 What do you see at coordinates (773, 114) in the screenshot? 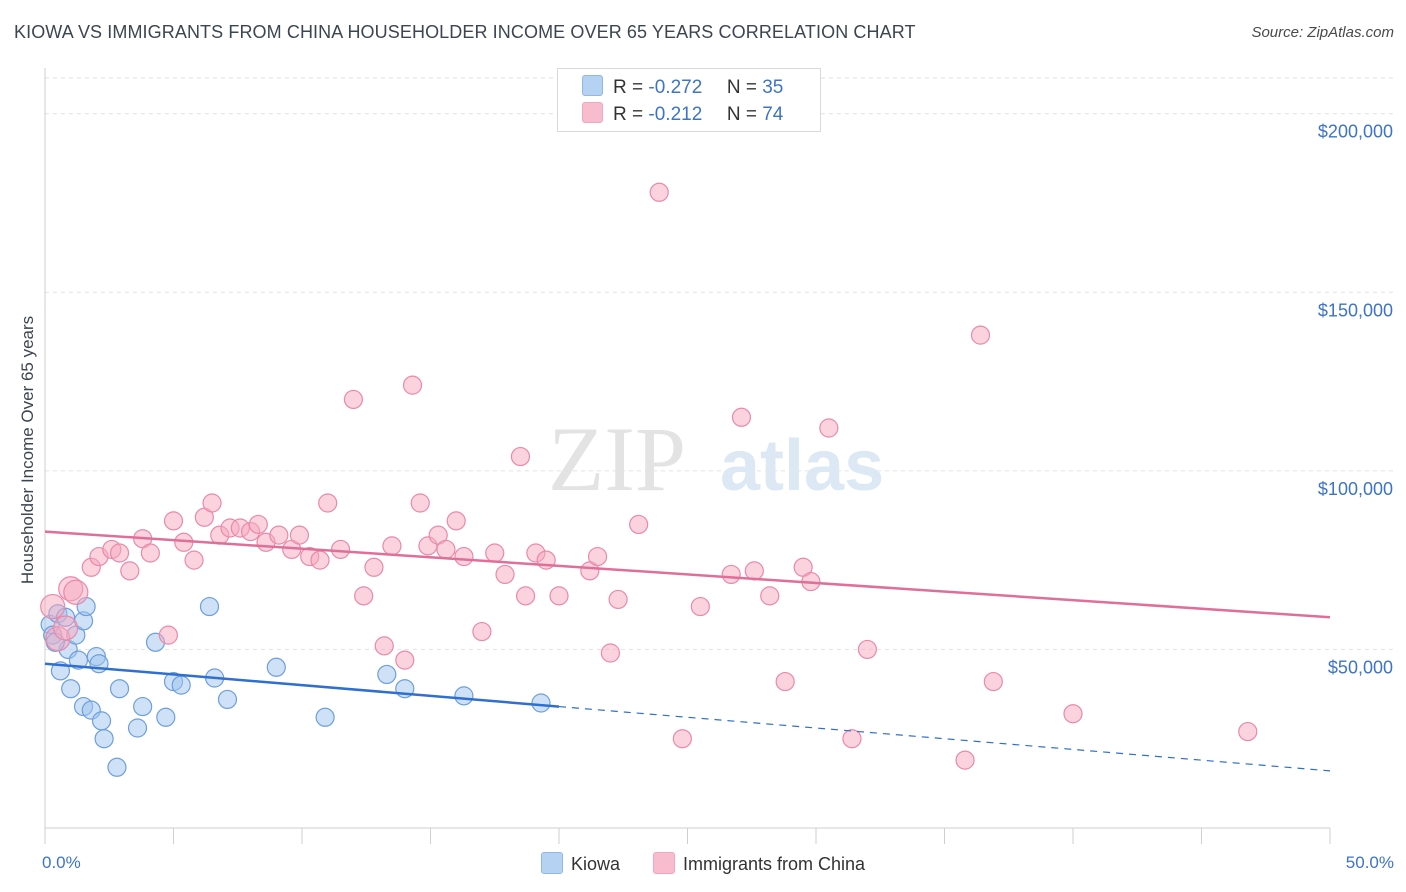
I see `n-value: 74` at bounding box center [773, 114].